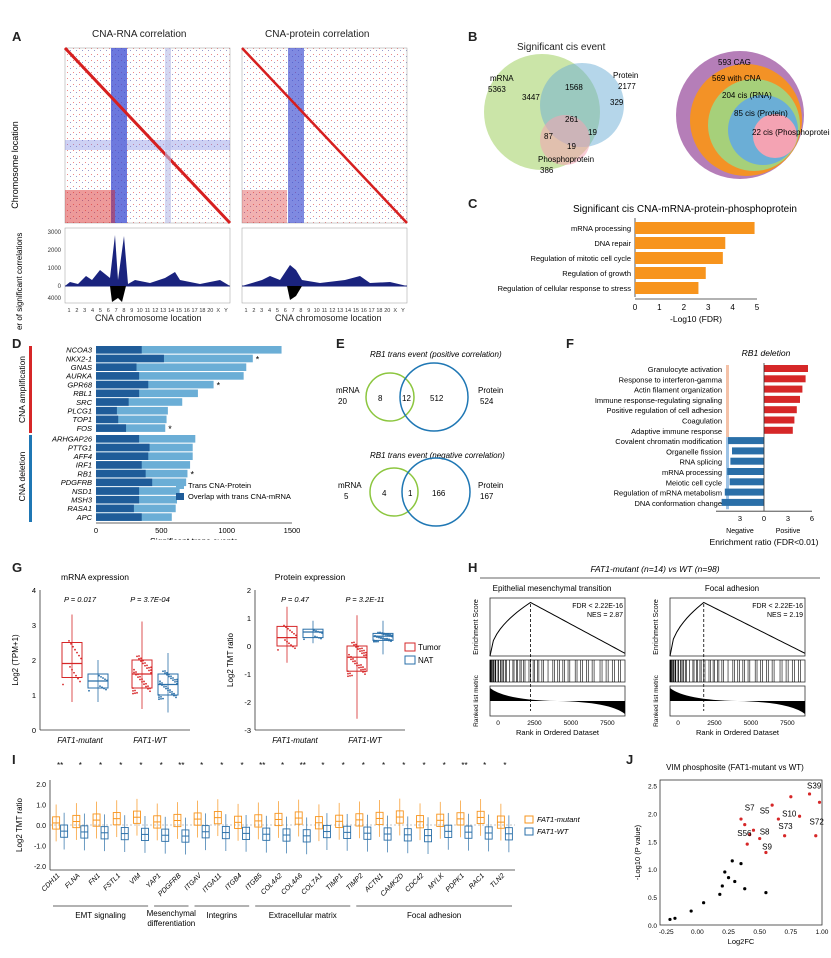 The height and width of the screenshot is (958, 831). What do you see at coordinates (748, 451) in the screenshot?
I see `f-bar-negative` at bounding box center [748, 451].